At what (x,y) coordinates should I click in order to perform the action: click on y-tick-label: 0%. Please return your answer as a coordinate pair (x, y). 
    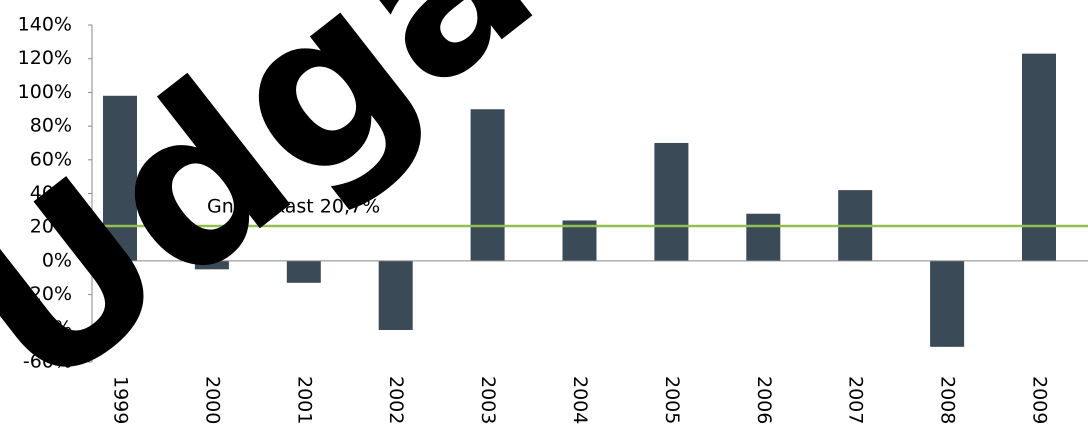
    Looking at the image, I should click on (57, 260).